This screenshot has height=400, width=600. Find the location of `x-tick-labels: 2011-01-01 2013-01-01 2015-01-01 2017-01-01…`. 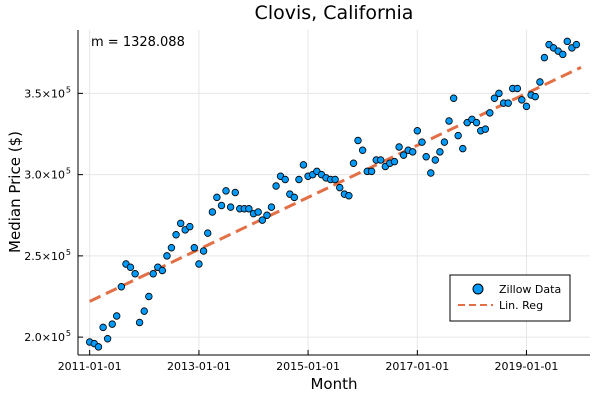

x-tick-labels: 2011-01-01 2013-01-01 2015-01-01 2017-01-01… is located at coordinates (308, 361).